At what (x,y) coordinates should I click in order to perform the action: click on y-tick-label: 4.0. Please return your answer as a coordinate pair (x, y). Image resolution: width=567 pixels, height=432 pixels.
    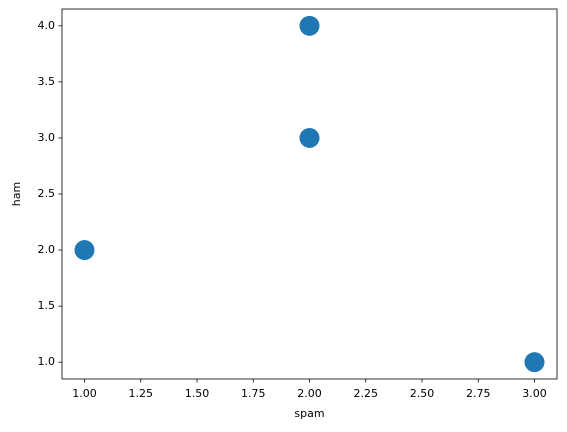
    Looking at the image, I should click on (47, 25).